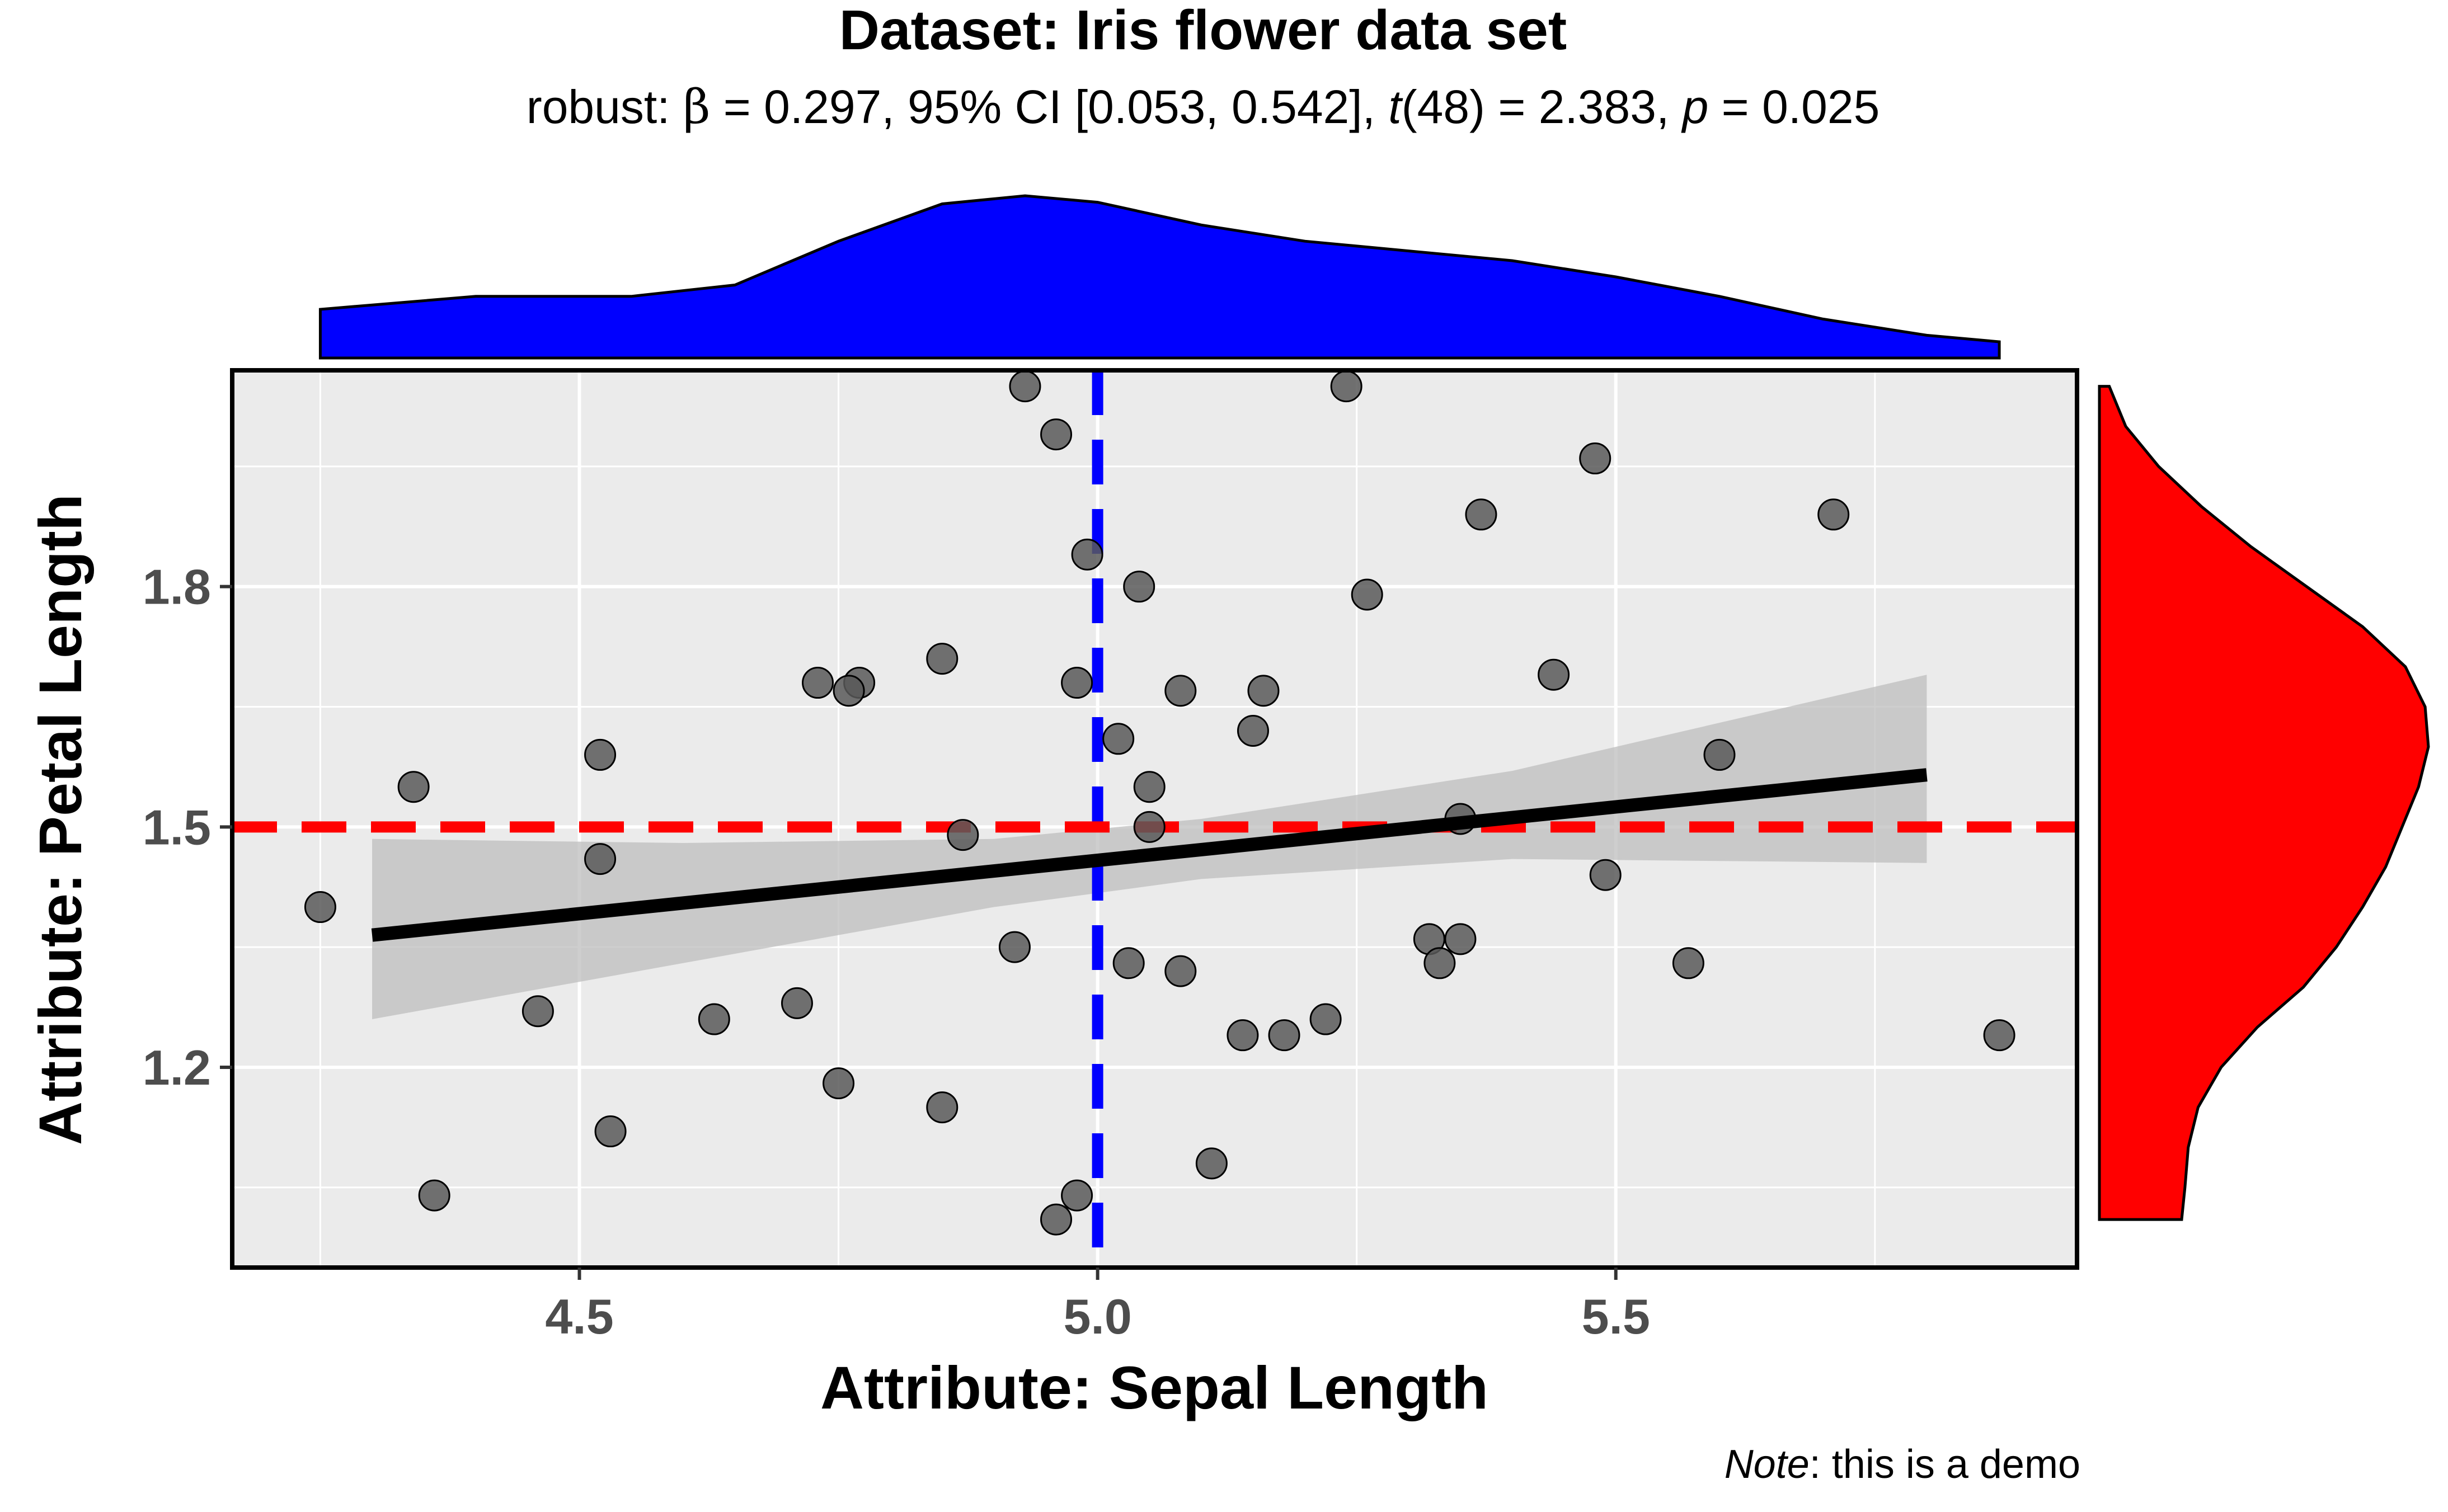 The image size is (2448, 1512). Describe the element at coordinates (579, 1316) in the screenshot. I see `x-tick-label: 4.5` at that location.